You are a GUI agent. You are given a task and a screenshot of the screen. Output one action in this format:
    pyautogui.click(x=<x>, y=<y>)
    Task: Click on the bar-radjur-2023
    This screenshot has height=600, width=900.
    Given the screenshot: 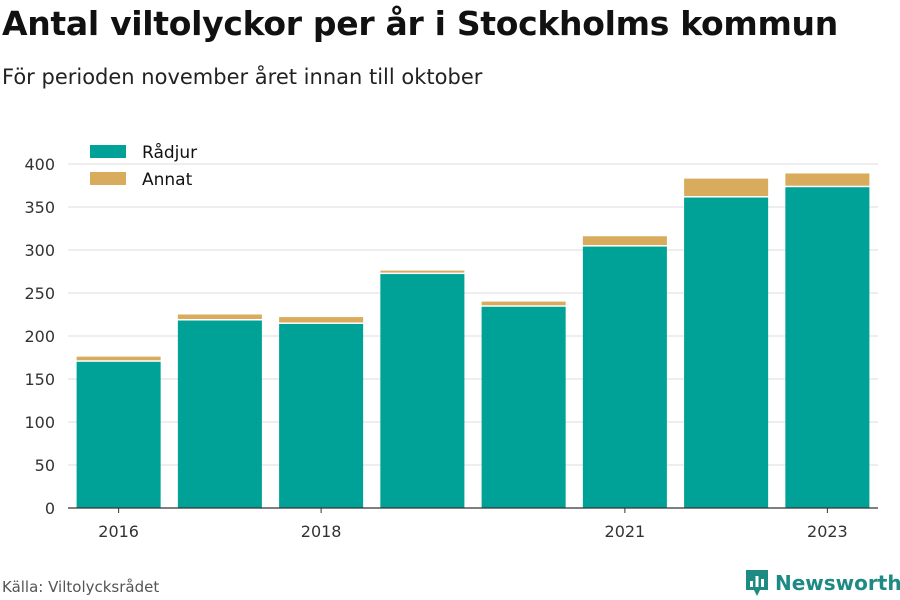 What is the action you would take?
    pyautogui.click(x=827, y=347)
    